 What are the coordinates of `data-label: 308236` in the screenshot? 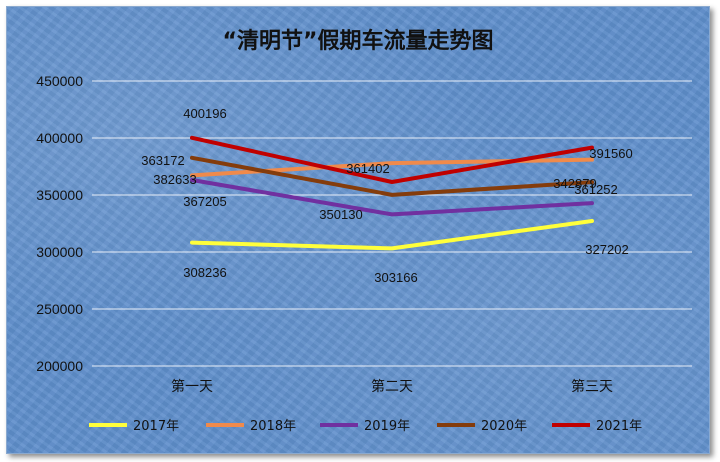 It's located at (204, 272).